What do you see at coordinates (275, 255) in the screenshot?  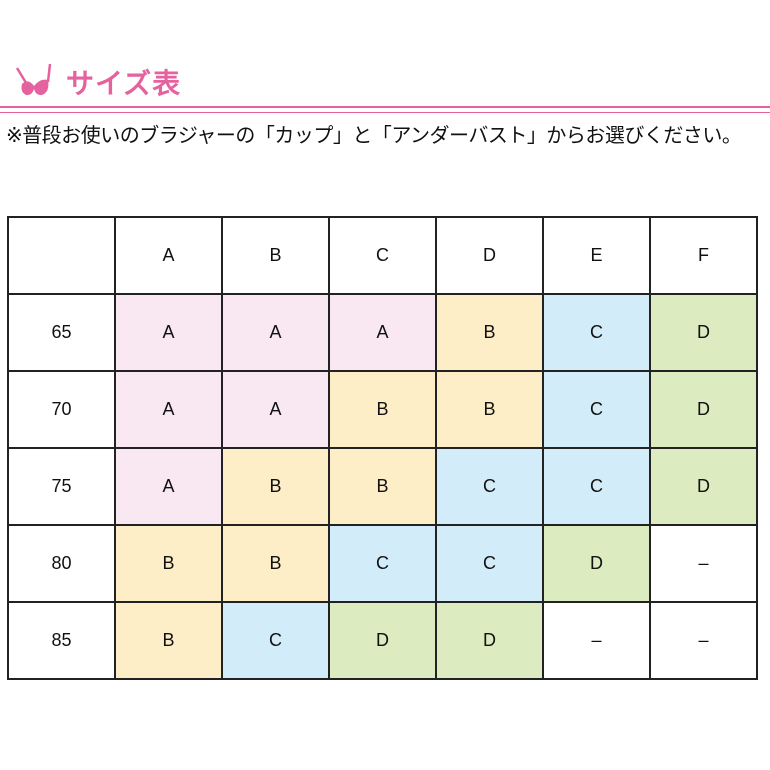 I see `column-header: B` at bounding box center [275, 255].